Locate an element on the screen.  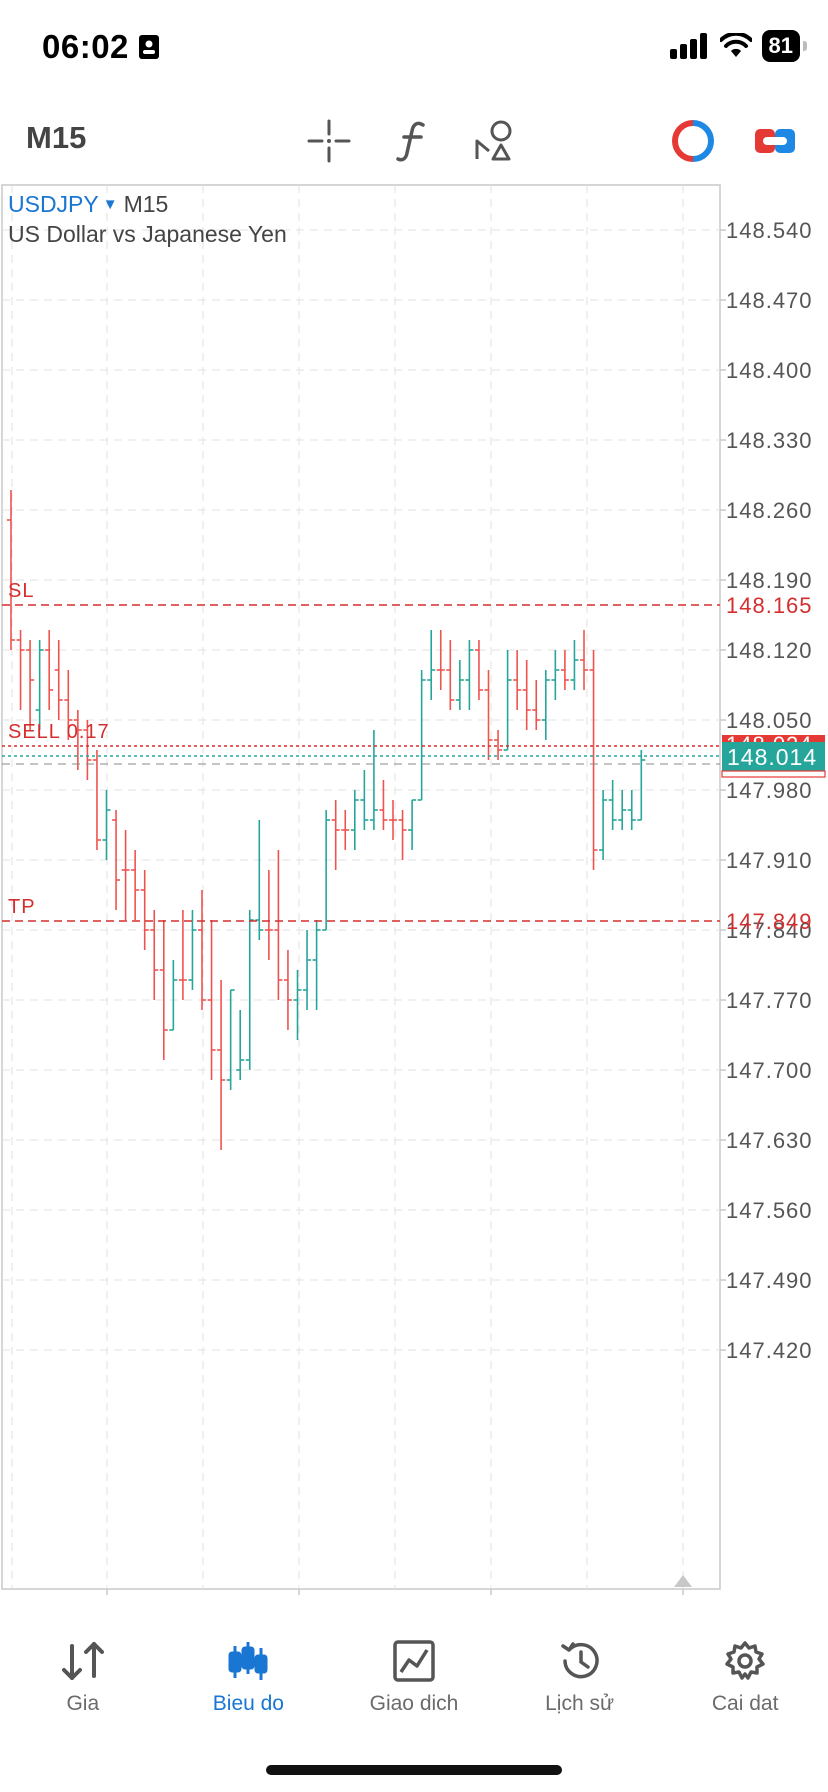
tab-label: Cai dat is located at coordinates (745, 1703).